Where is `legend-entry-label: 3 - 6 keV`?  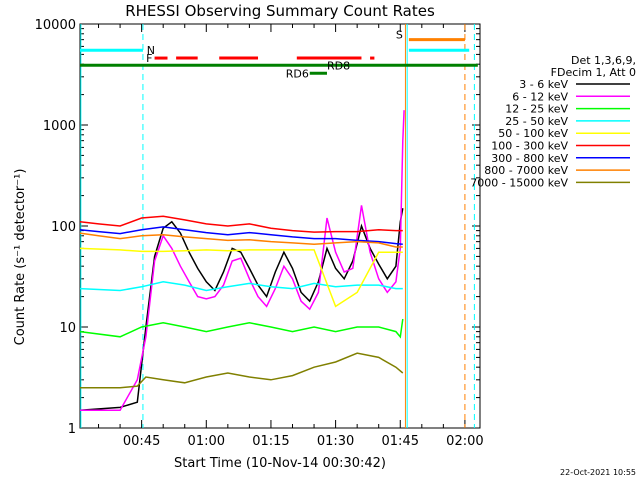 legend-entry-label: 3 - 6 keV is located at coordinates (543, 84).